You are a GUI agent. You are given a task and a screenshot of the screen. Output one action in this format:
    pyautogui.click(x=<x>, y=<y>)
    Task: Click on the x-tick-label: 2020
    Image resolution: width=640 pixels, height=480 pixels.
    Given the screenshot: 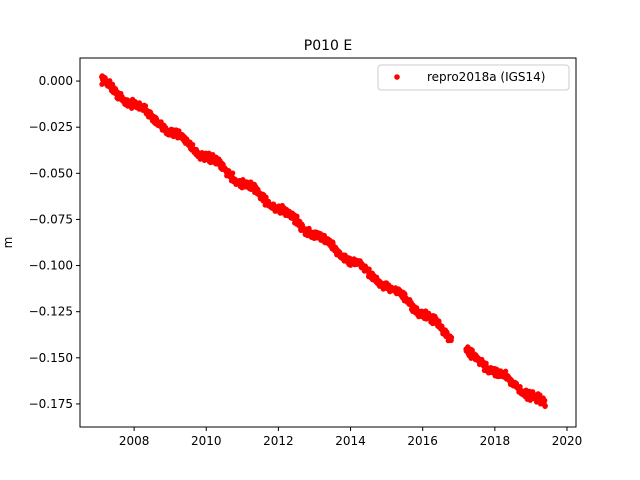 What is the action you would take?
    pyautogui.click(x=567, y=441)
    